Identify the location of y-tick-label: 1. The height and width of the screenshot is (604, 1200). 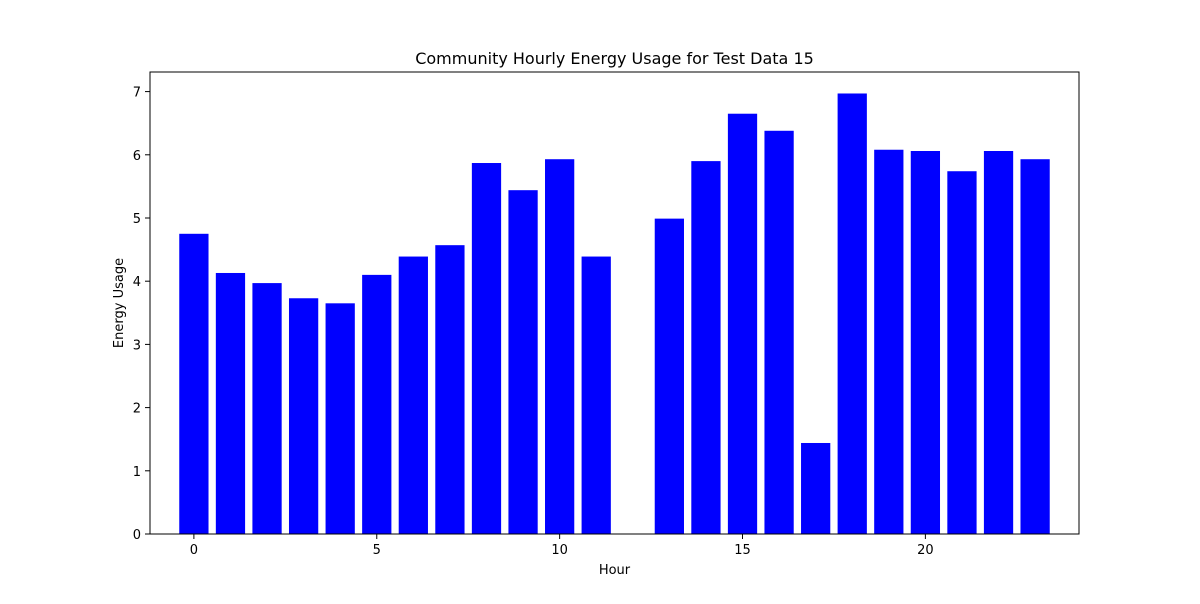
(137, 472).